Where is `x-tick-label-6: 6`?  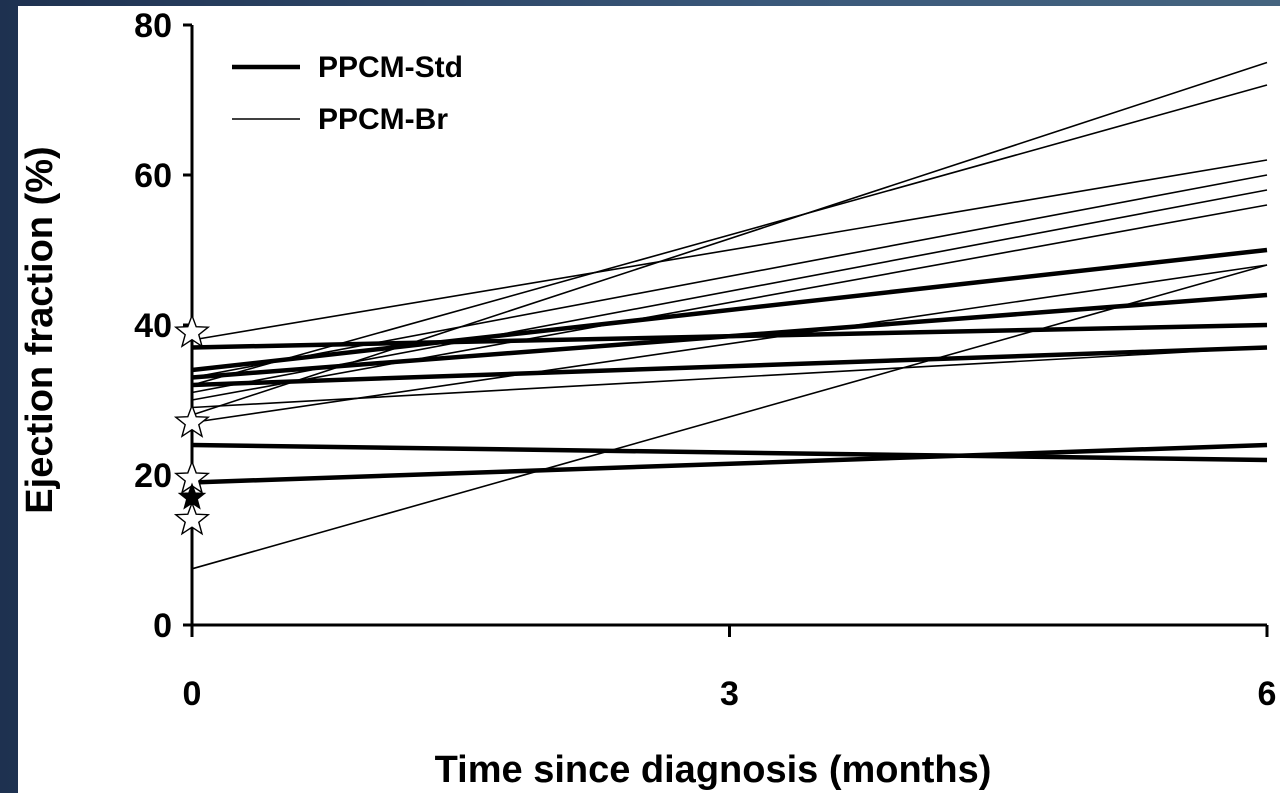
x-tick-label-6: 6 is located at coordinates (1267, 694).